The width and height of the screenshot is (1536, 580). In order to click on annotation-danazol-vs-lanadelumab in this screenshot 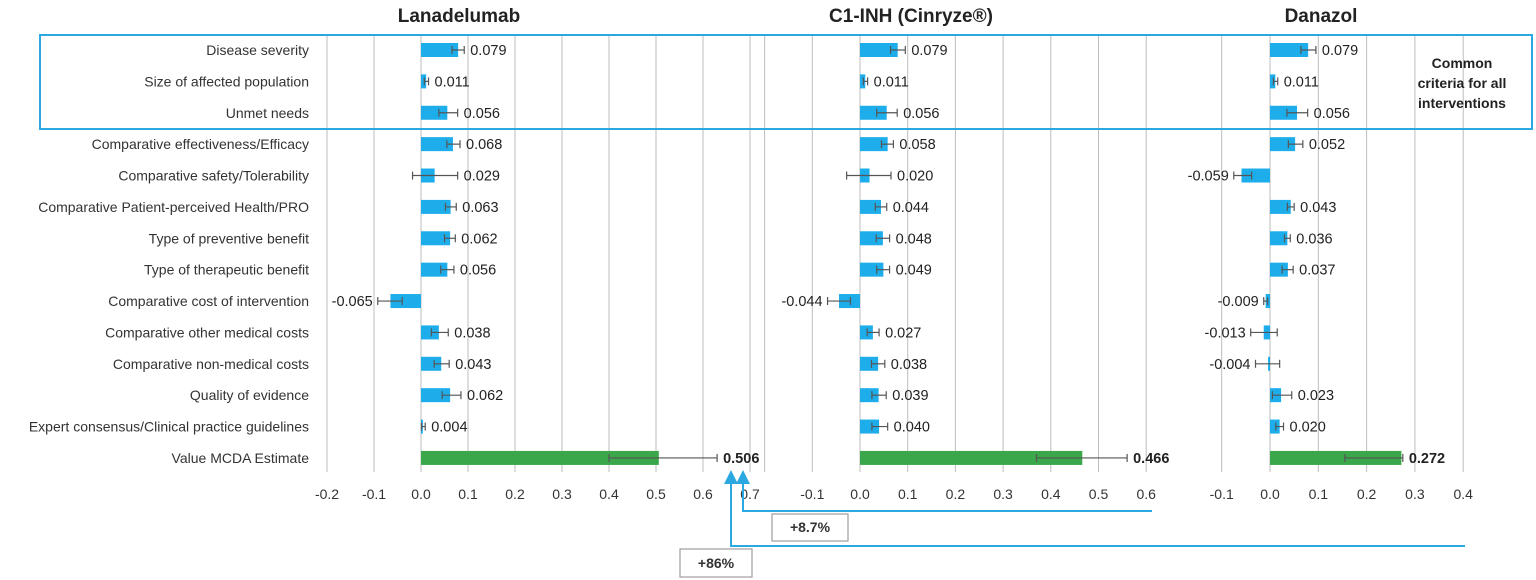, I will do `click(1094, 508)`.